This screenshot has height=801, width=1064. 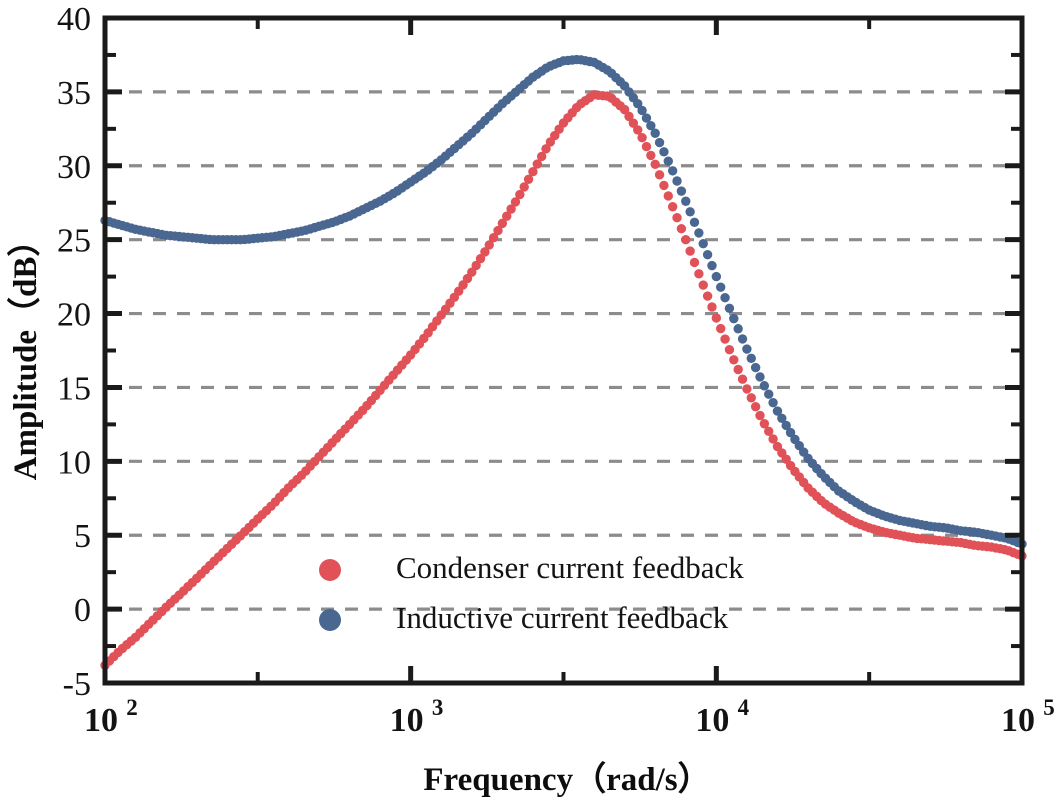 What do you see at coordinates (74, 241) in the screenshot?
I see `y-tick-label: 25` at bounding box center [74, 241].